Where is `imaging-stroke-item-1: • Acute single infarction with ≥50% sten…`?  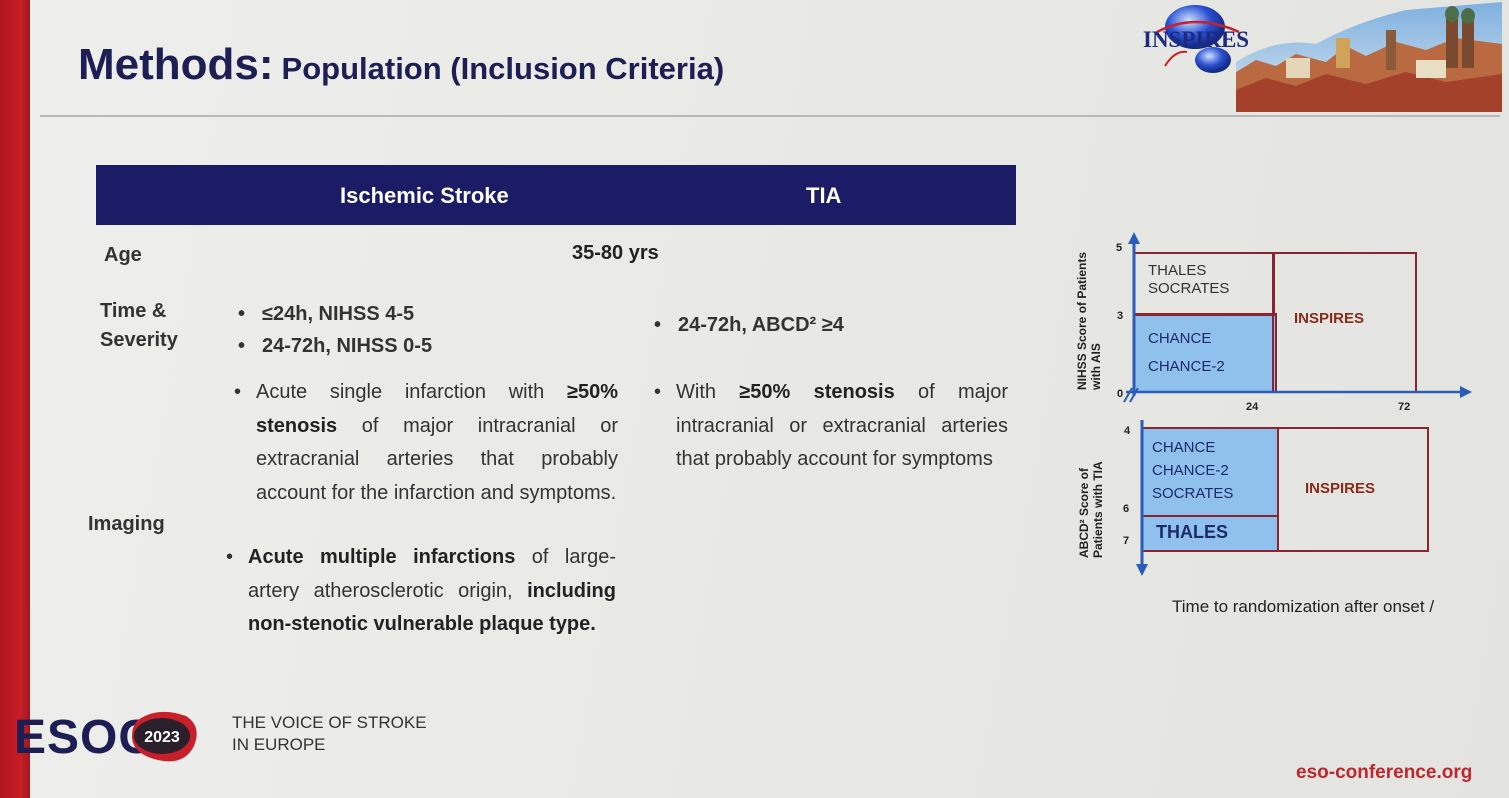 imaging-stroke-item-1: • Acute single infarction with ≥50% sten… is located at coordinates (426, 442).